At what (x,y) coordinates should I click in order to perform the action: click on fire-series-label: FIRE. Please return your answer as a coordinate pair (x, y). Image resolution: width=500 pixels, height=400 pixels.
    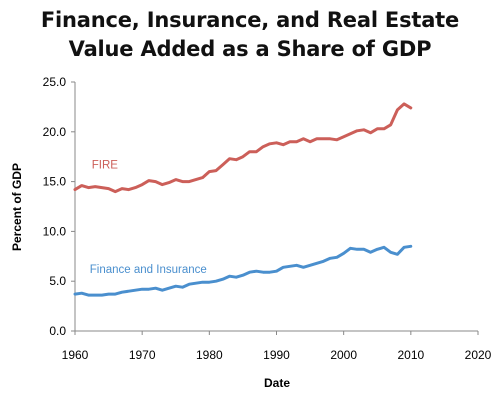
    Looking at the image, I should click on (105, 166).